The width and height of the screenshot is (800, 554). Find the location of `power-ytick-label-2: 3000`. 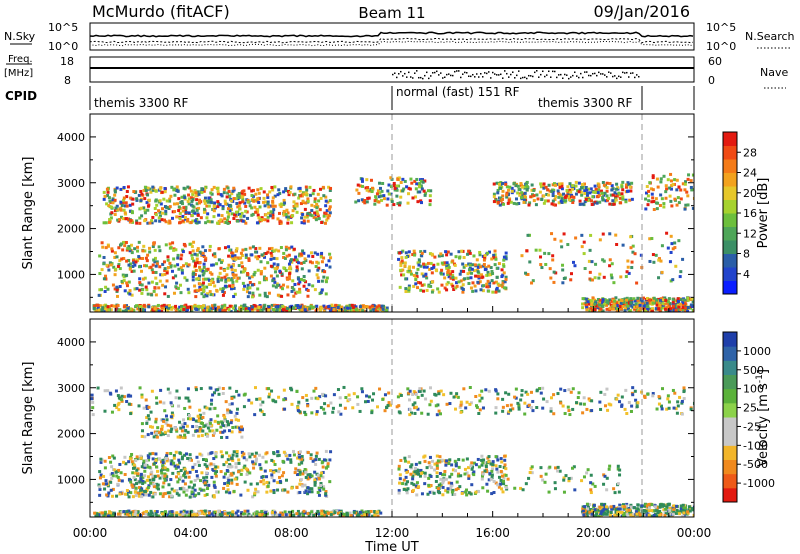

power-ytick-label-2: 3000 is located at coordinates (71, 183).